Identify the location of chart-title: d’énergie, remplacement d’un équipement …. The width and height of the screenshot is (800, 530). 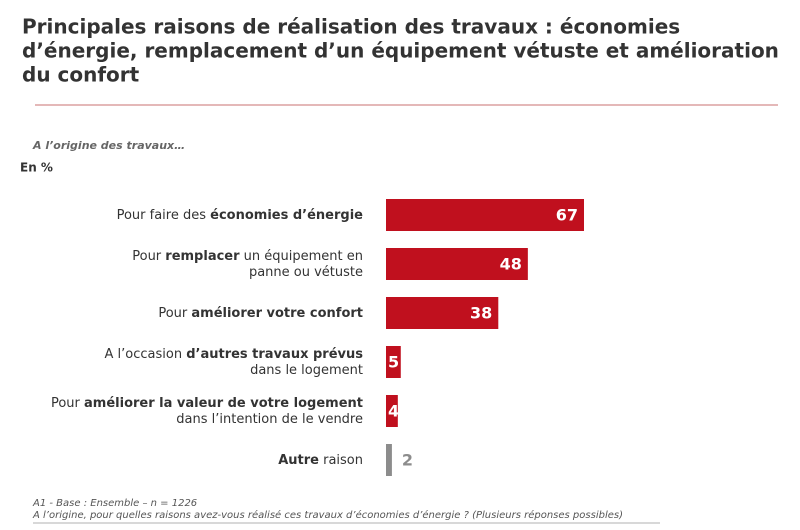
(400, 51).